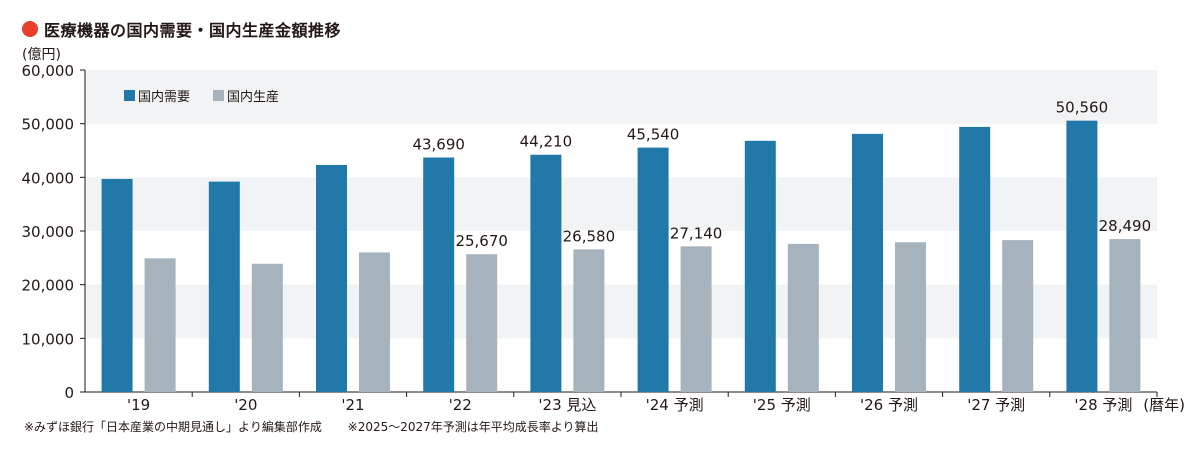 This screenshot has height=454, width=1203. I want to click on x-tick-label: '19, so click(138, 405).